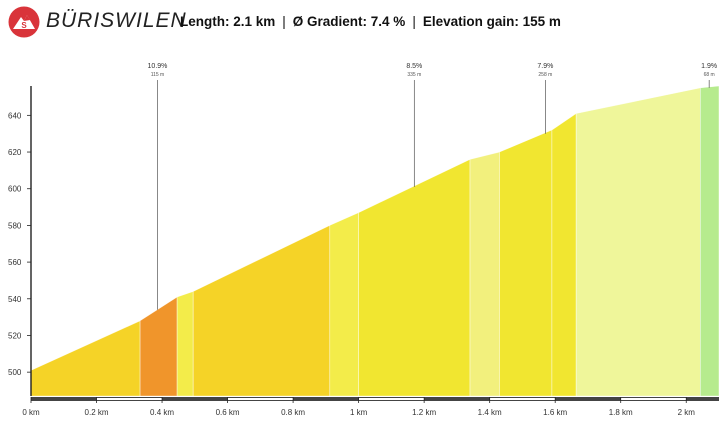 The image size is (728, 429). What do you see at coordinates (491, 21) in the screenshot?
I see `elevation-gain-stat: Elevation gain: 155 m` at bounding box center [491, 21].